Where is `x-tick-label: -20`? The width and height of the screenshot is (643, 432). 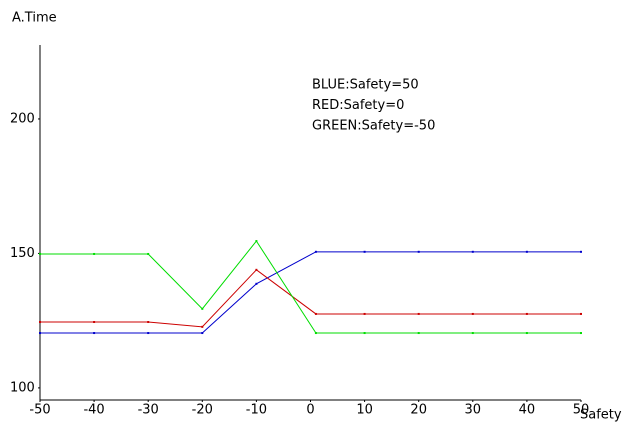
x-tick-label: -20 is located at coordinates (202, 410).